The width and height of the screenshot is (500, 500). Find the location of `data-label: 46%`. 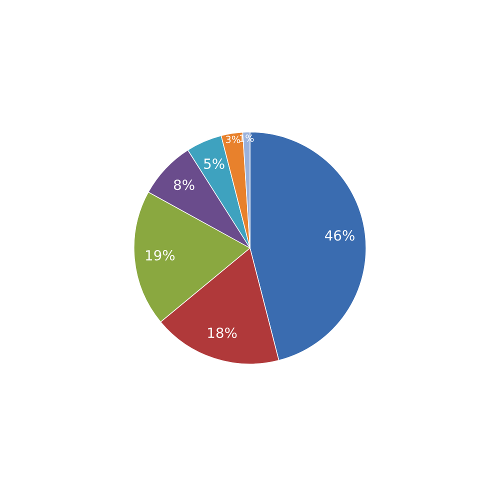

data-label: 46% is located at coordinates (339, 235).